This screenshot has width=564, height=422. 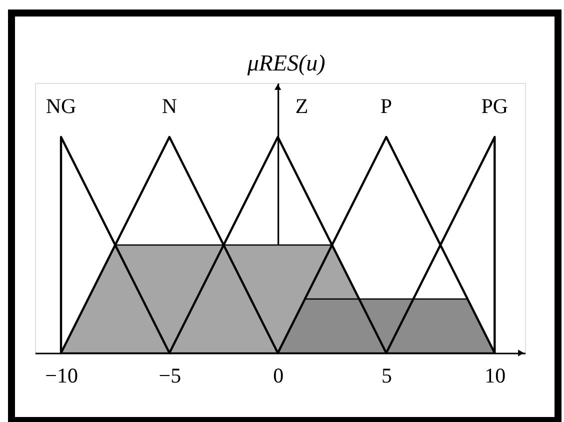 I want to click on series-label: NG, so click(x=61, y=106).